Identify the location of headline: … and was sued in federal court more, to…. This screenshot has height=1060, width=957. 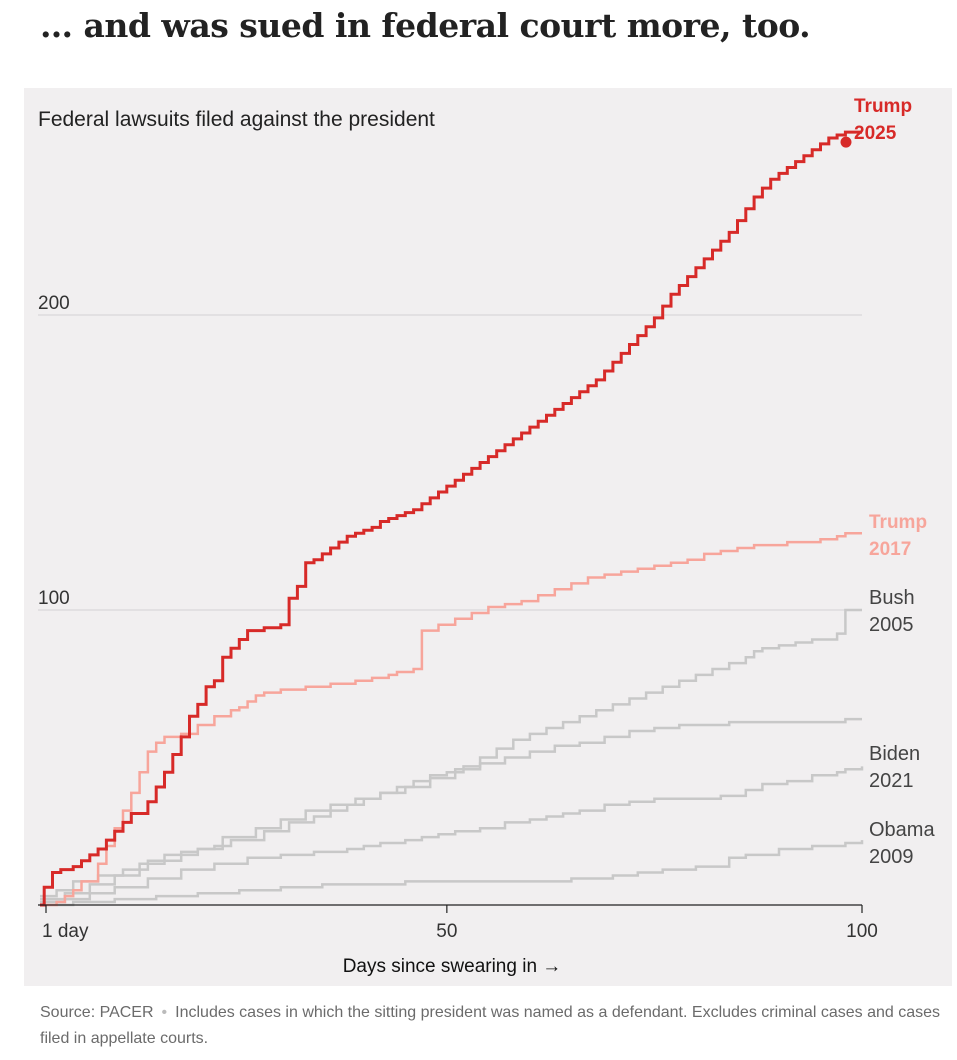
(425, 25).